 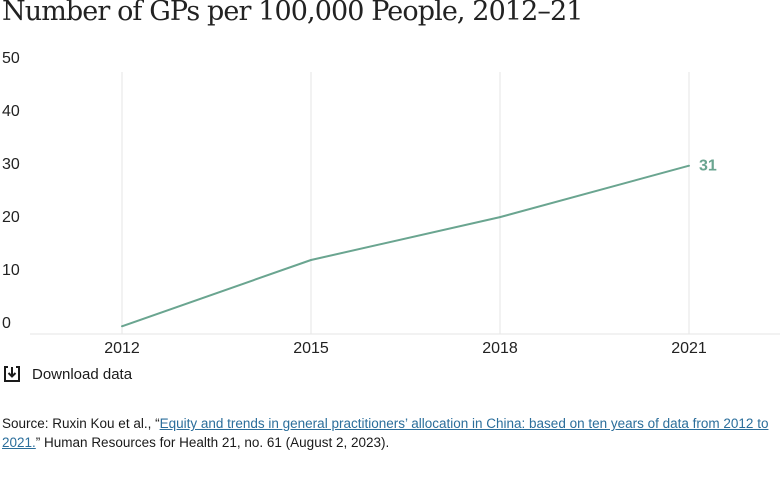 I want to click on x-tick-label: 2021, so click(x=689, y=348).